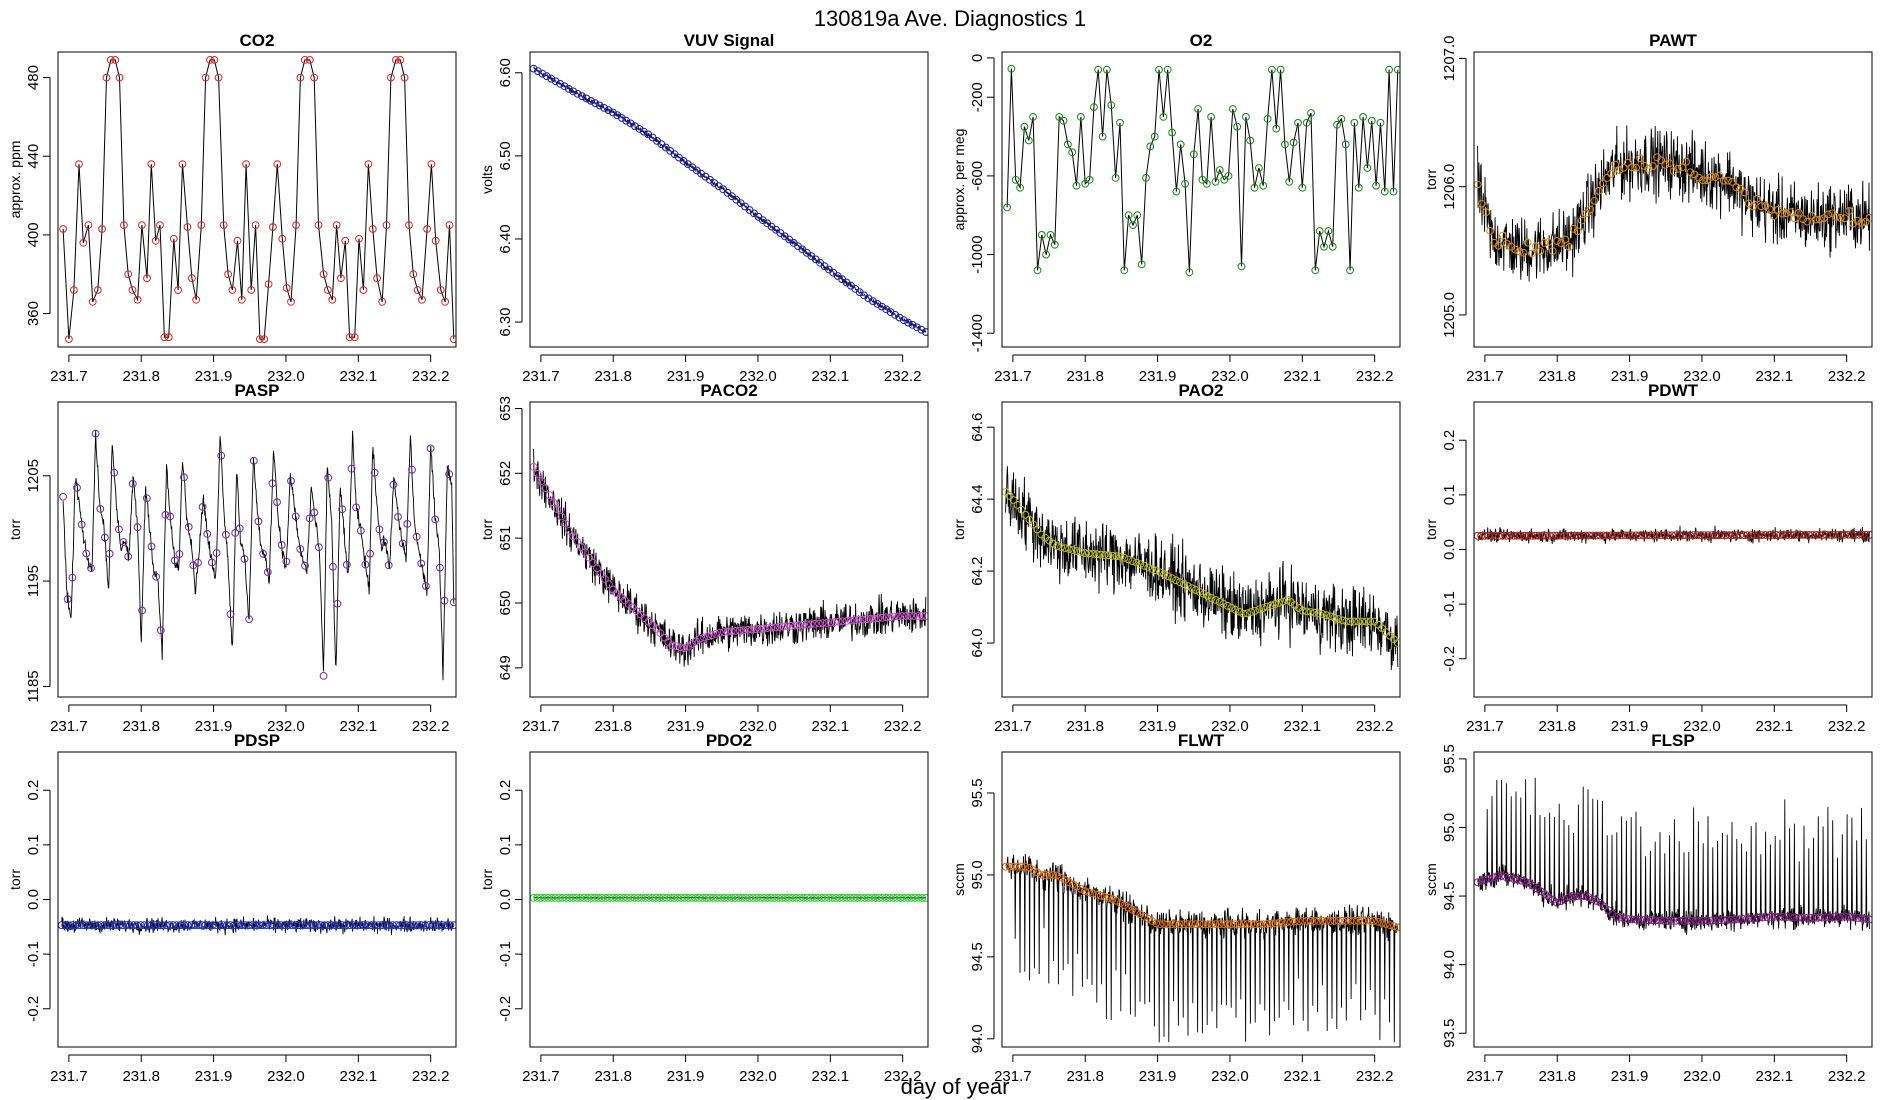 The width and height of the screenshot is (1900, 1100). Describe the element at coordinates (977, 874) in the screenshot. I see `y-tick-label: 95.0` at that location.